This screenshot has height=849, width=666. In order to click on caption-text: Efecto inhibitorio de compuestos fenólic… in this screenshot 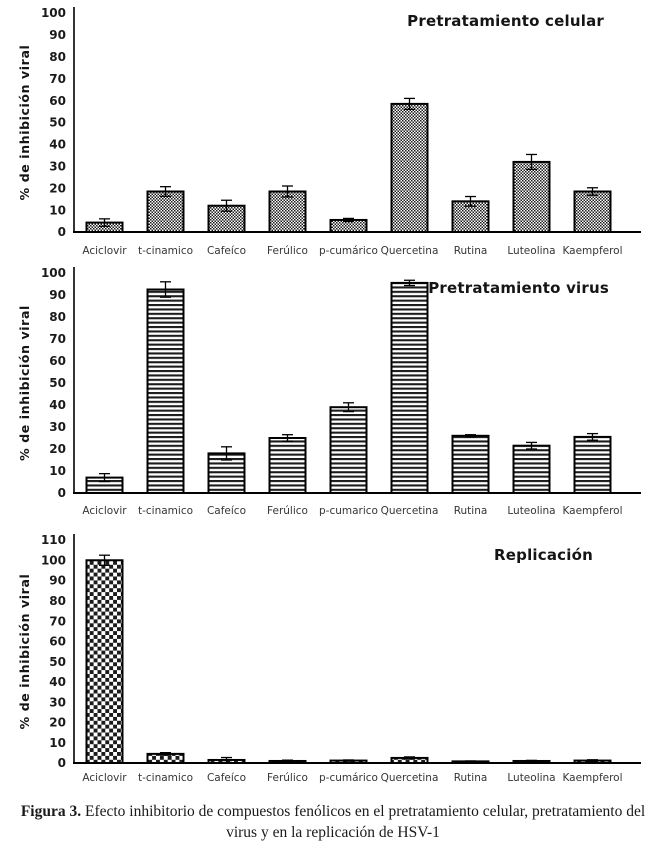, I will do `click(365, 822)`.